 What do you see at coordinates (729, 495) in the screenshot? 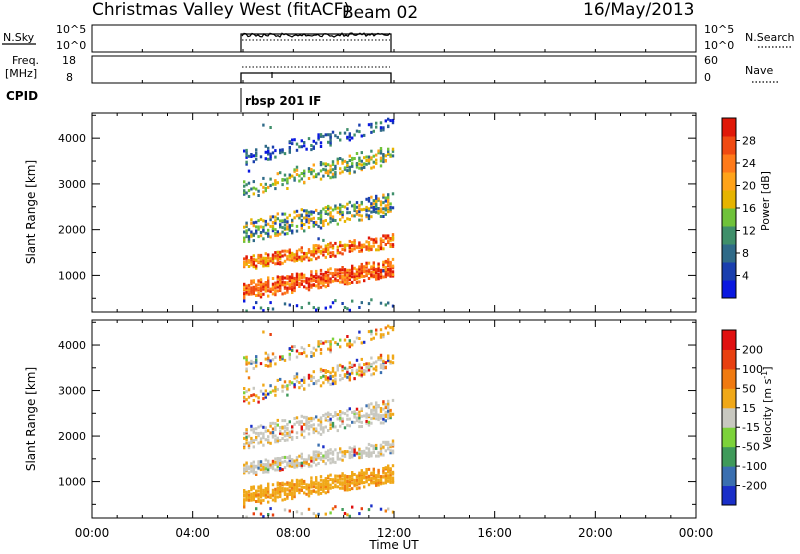
I see `velocity-colorbar-segment` at bounding box center [729, 495].